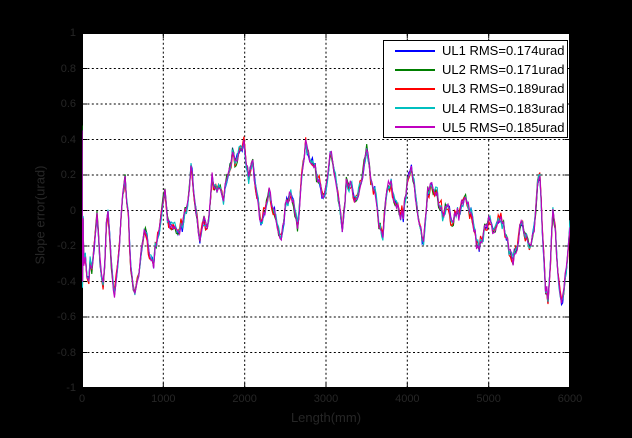 The image size is (632, 438). I want to click on legend-label: UL3 RMS=0.189urad, so click(503, 89).